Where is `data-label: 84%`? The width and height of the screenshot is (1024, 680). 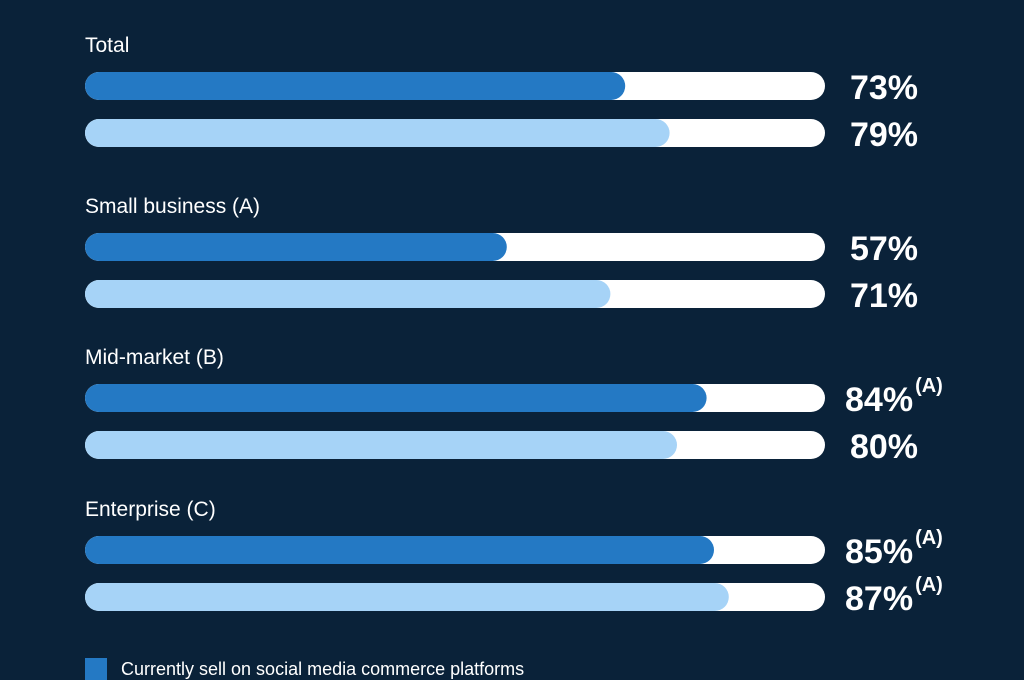
data-label: 84% is located at coordinates (879, 400).